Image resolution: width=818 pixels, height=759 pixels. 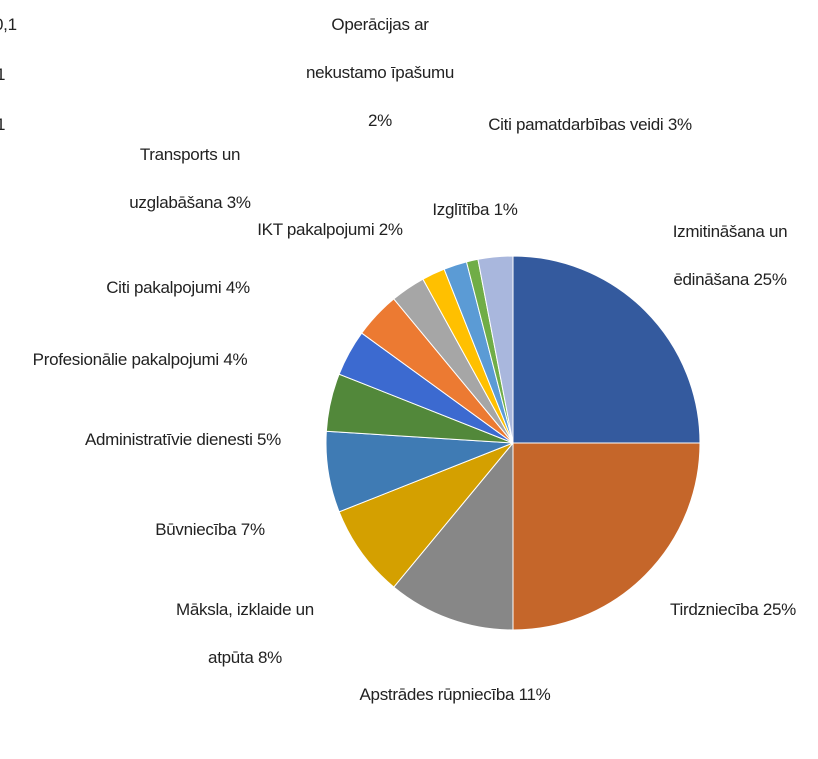 I want to click on label-text: 0,1, so click(x=8, y=24).